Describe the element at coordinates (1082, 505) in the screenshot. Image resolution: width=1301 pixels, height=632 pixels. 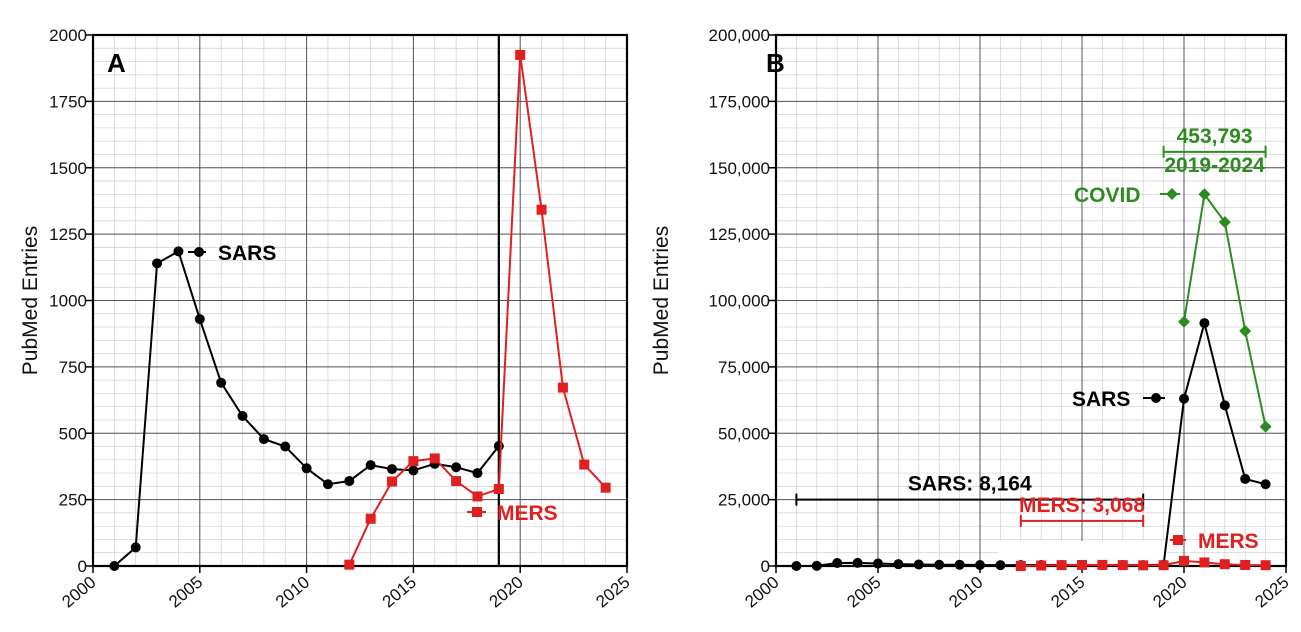
I see `range-label: MERS: 3,068` at that location.